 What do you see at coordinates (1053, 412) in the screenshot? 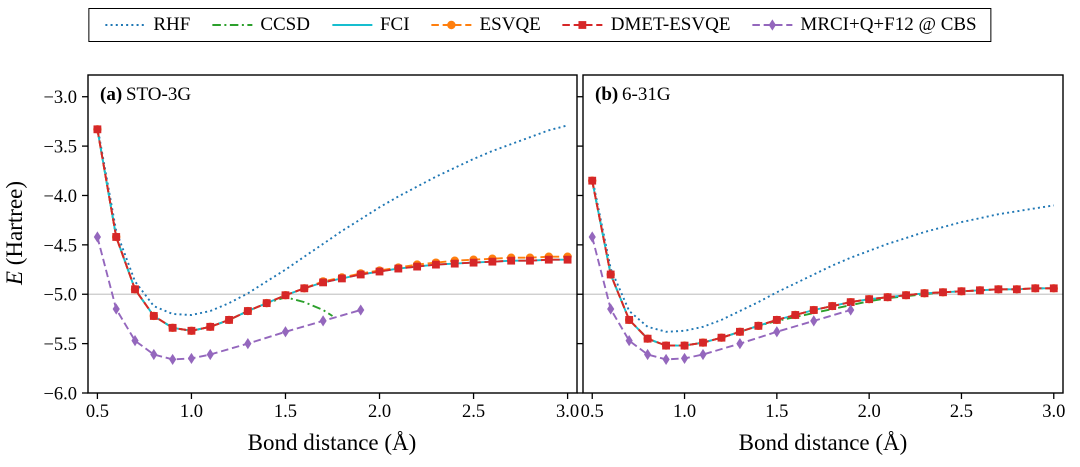
I see `x-tick-label: 3.0` at bounding box center [1053, 412].